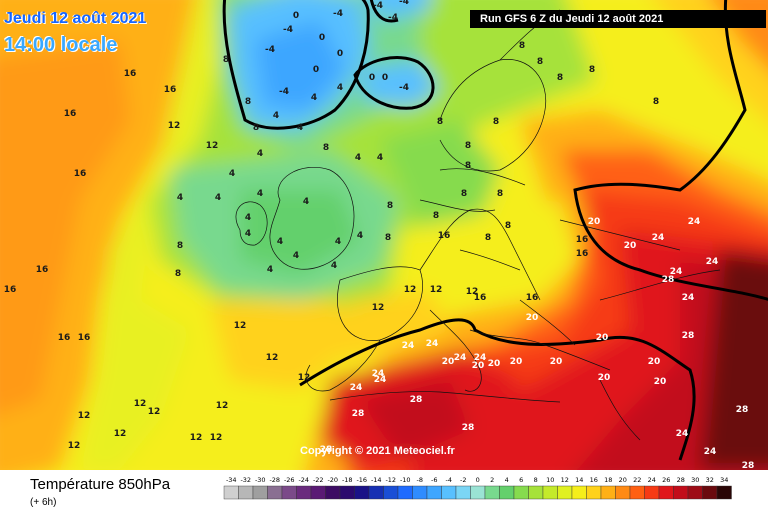 The image size is (768, 512). I want to click on scale-tick-label: 6, so click(521, 480).